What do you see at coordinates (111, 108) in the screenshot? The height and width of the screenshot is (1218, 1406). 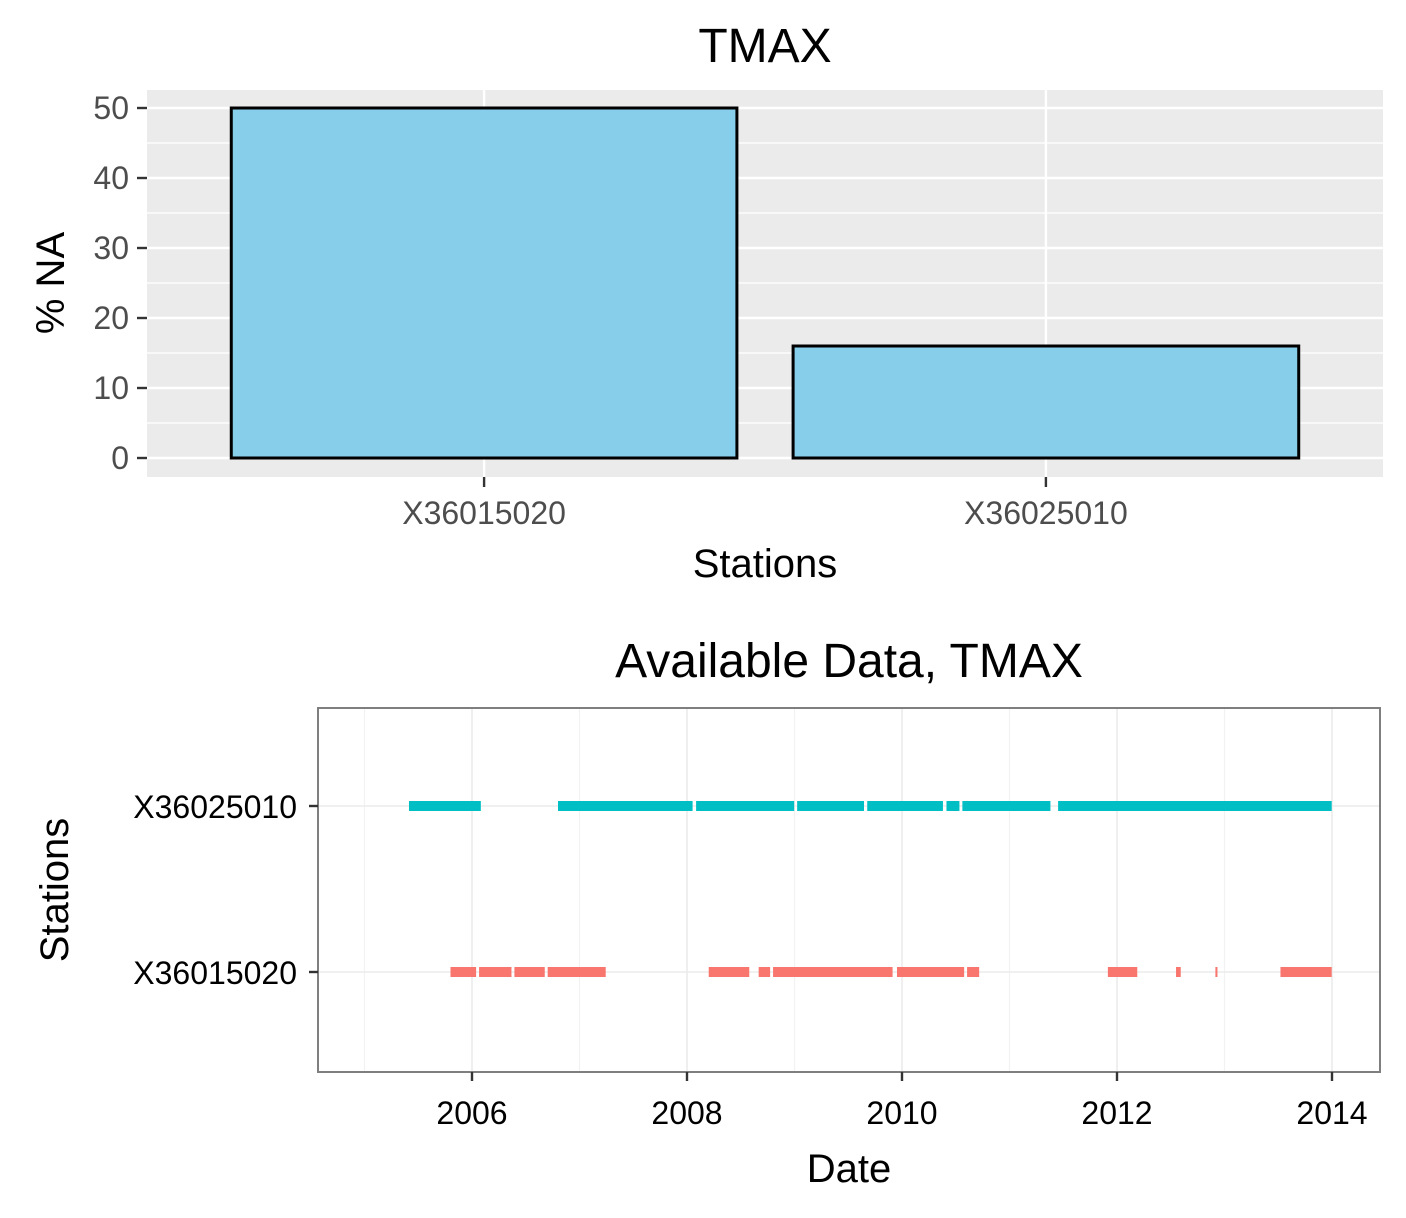 I see `bar-chart-y-tick-label: 50` at bounding box center [111, 108].